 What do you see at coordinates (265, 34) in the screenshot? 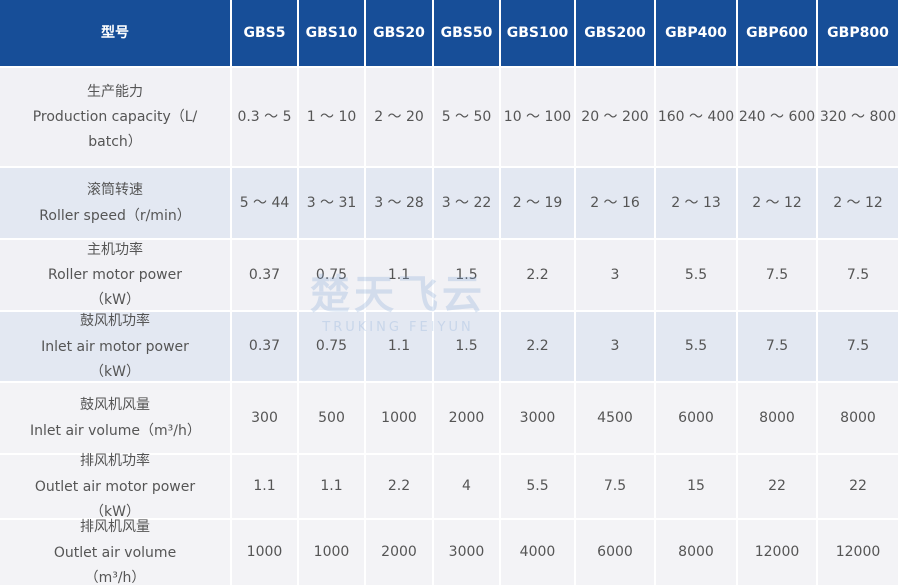
I see `header-cell: GBS5` at bounding box center [265, 34].